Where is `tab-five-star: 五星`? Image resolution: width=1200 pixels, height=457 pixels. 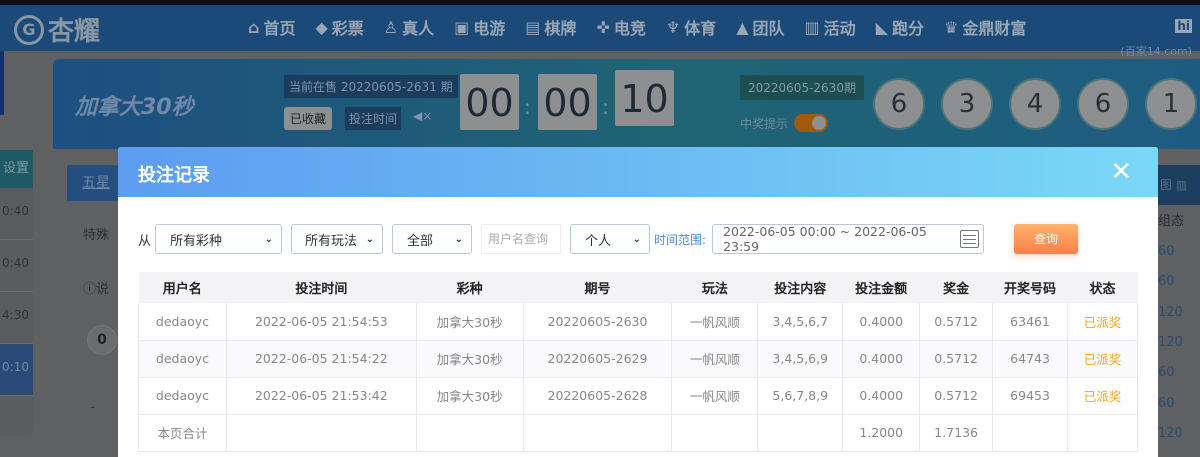
tab-five-star: 五星 is located at coordinates (94, 183).